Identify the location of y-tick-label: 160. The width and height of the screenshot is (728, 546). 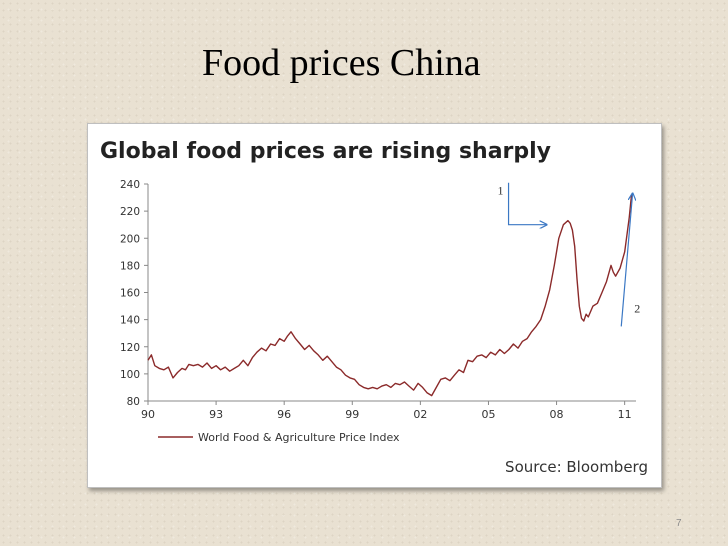
(130, 294).